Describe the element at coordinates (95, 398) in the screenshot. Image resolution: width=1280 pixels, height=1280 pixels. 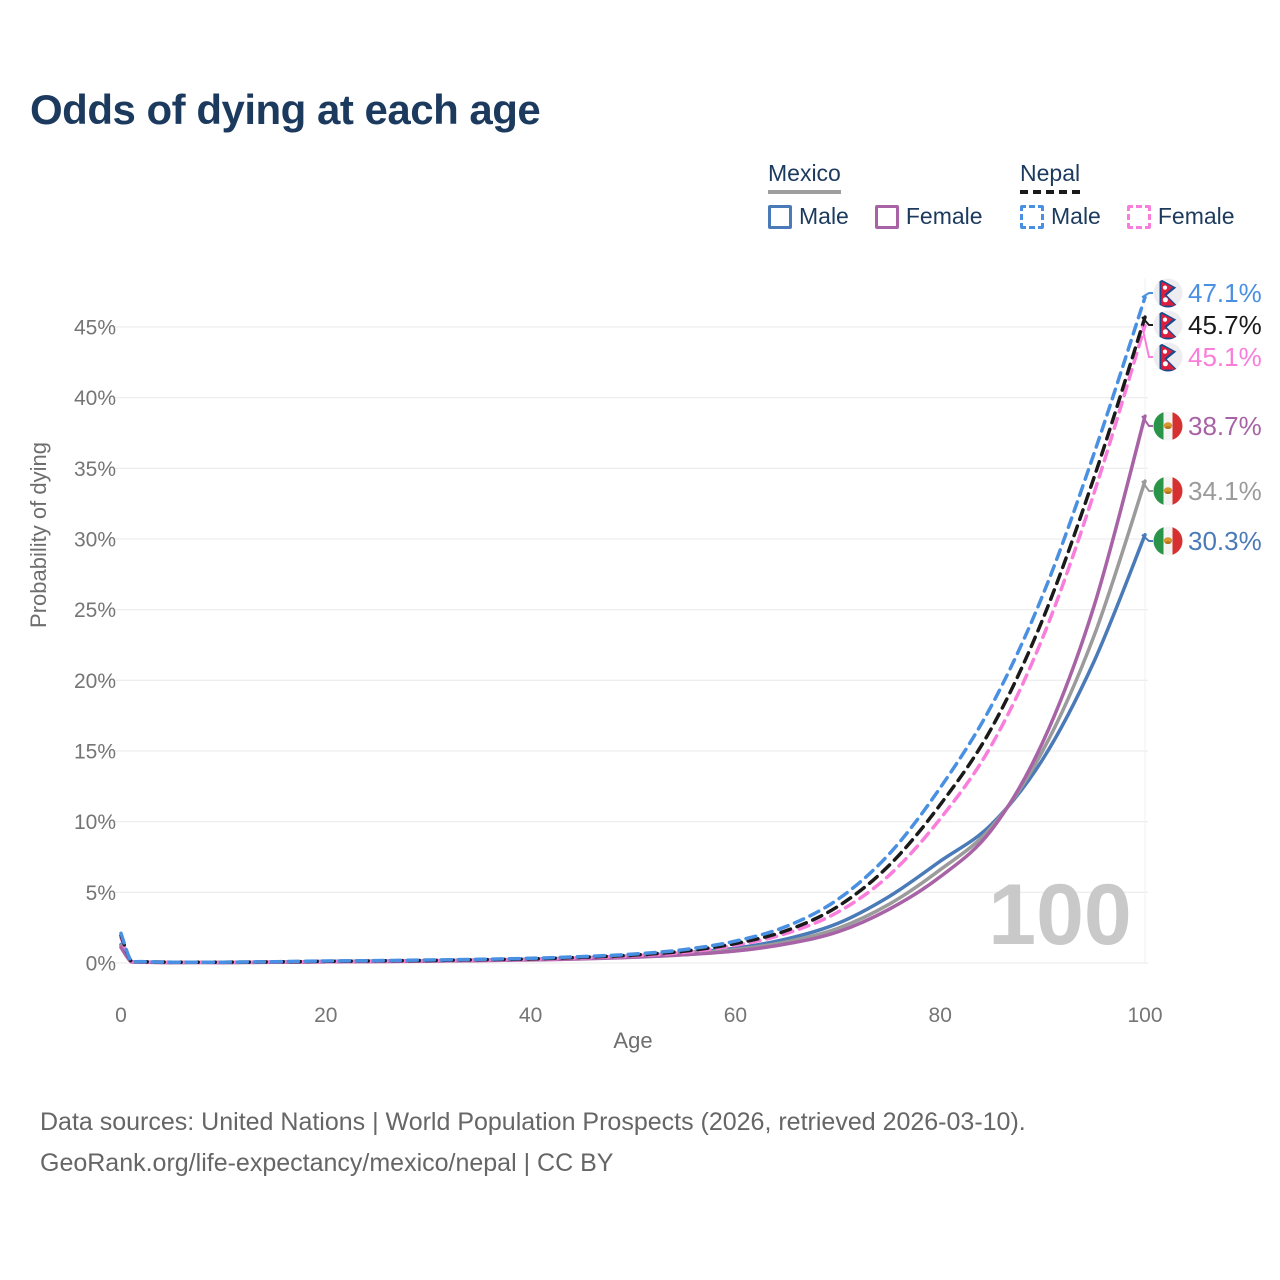
I see `y-tick-label: 40%` at that location.